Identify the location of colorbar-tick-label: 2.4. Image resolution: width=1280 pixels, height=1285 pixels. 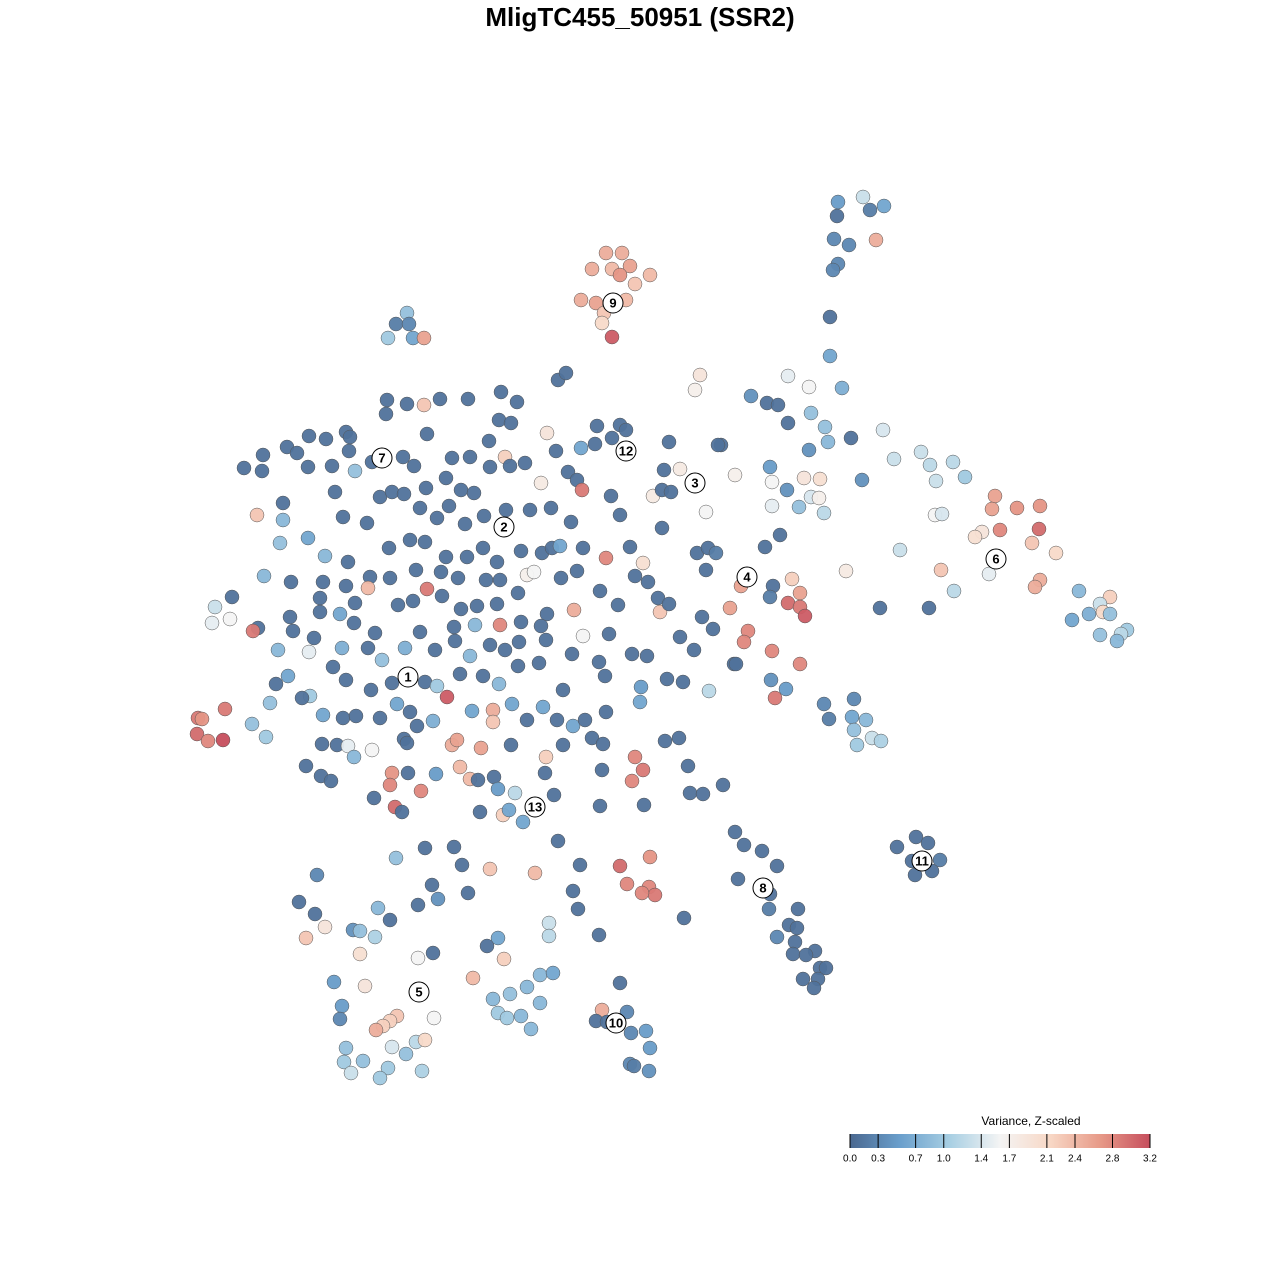
(1075, 1159).